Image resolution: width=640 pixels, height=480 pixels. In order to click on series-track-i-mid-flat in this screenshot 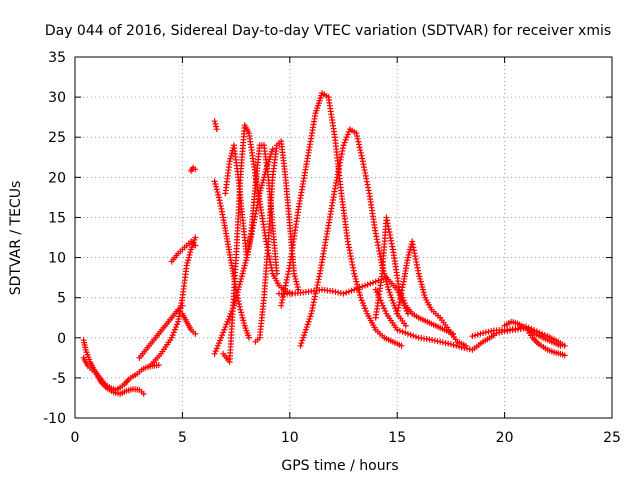, I will do `click(343, 295)`.